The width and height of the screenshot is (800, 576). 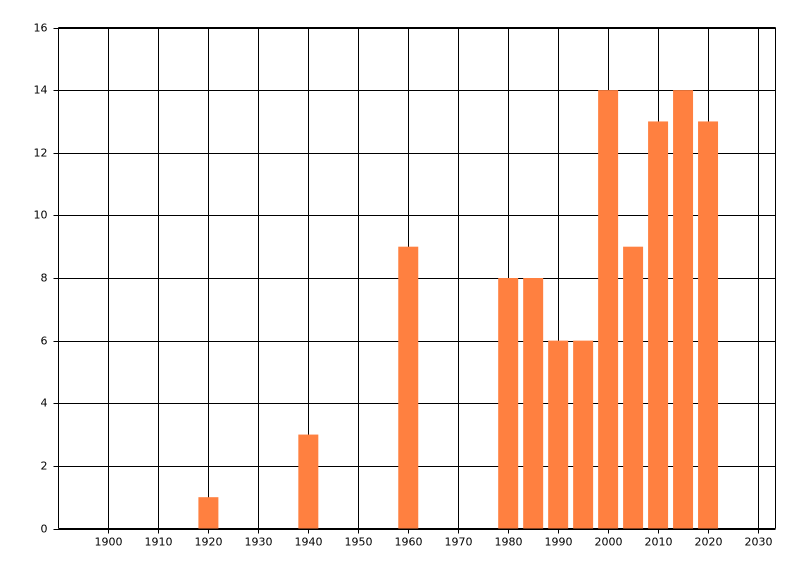 I want to click on x-tick-label: 2010, so click(x=659, y=542).